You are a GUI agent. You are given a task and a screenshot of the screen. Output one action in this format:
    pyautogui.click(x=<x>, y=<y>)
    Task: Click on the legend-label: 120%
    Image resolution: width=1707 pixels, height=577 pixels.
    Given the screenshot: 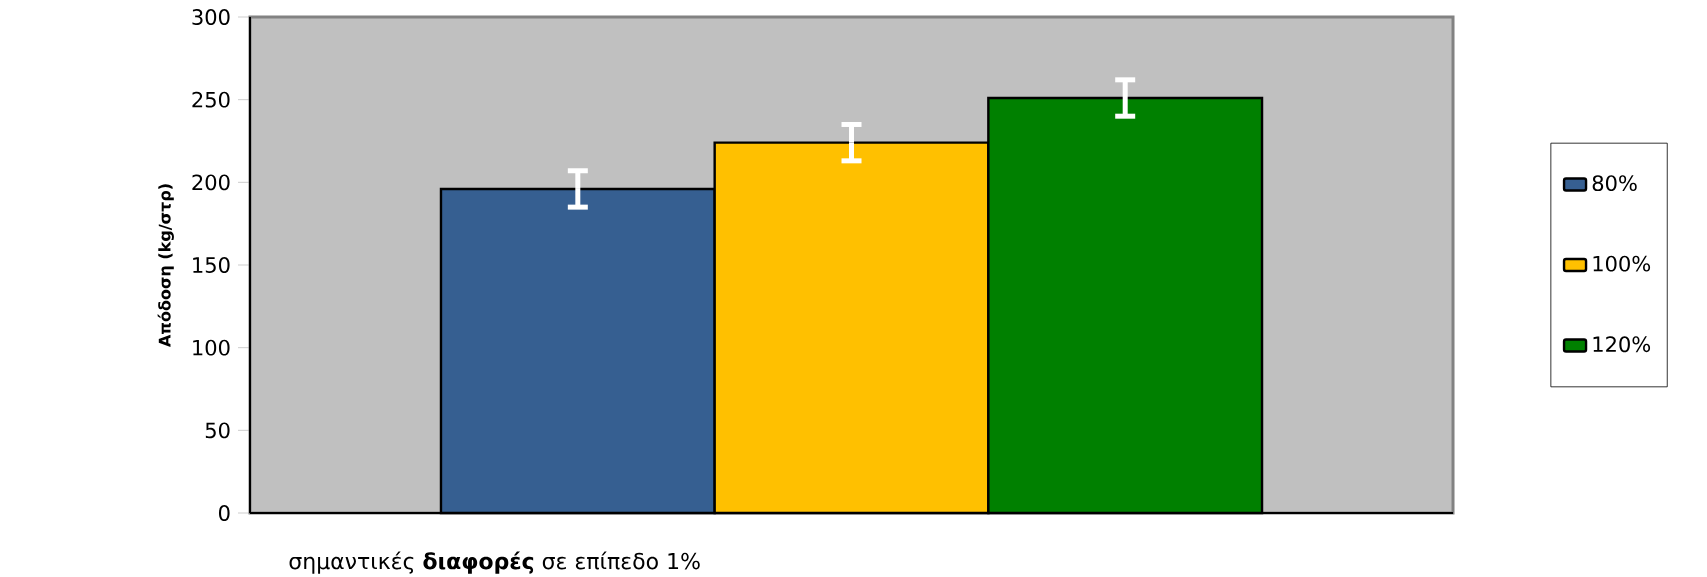 What is the action you would take?
    pyautogui.click(x=1622, y=344)
    